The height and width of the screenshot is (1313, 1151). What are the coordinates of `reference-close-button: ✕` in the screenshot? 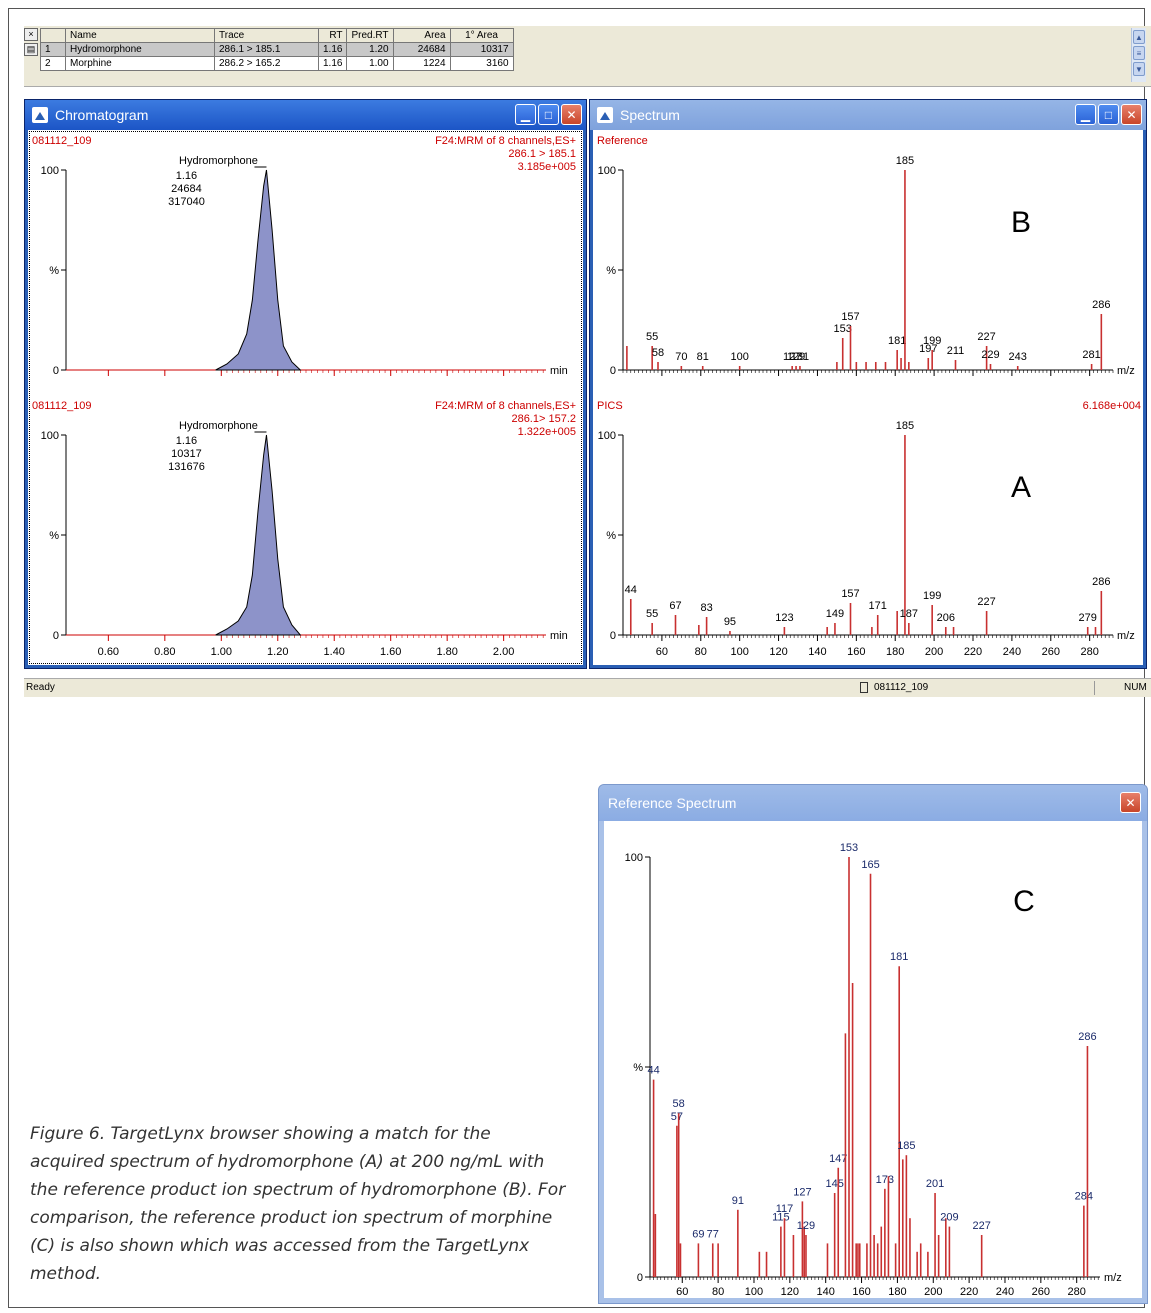 It's located at (1130, 802).